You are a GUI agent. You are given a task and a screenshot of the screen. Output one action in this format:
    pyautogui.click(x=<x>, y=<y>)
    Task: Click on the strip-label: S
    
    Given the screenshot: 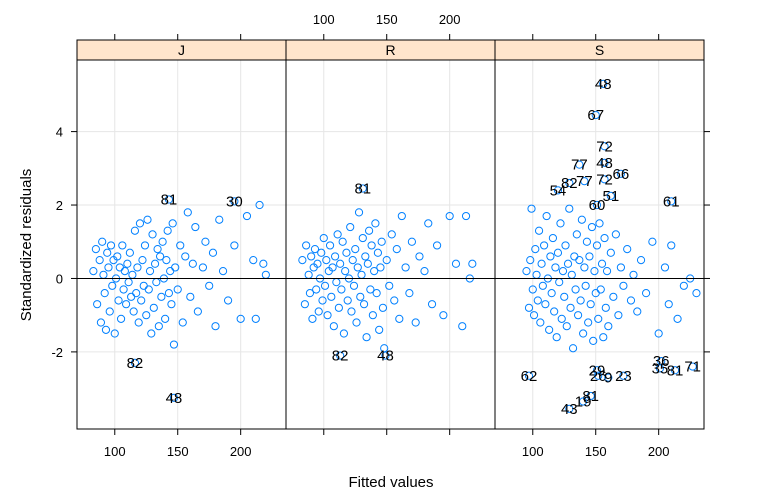 What is the action you would take?
    pyautogui.click(x=599, y=50)
    